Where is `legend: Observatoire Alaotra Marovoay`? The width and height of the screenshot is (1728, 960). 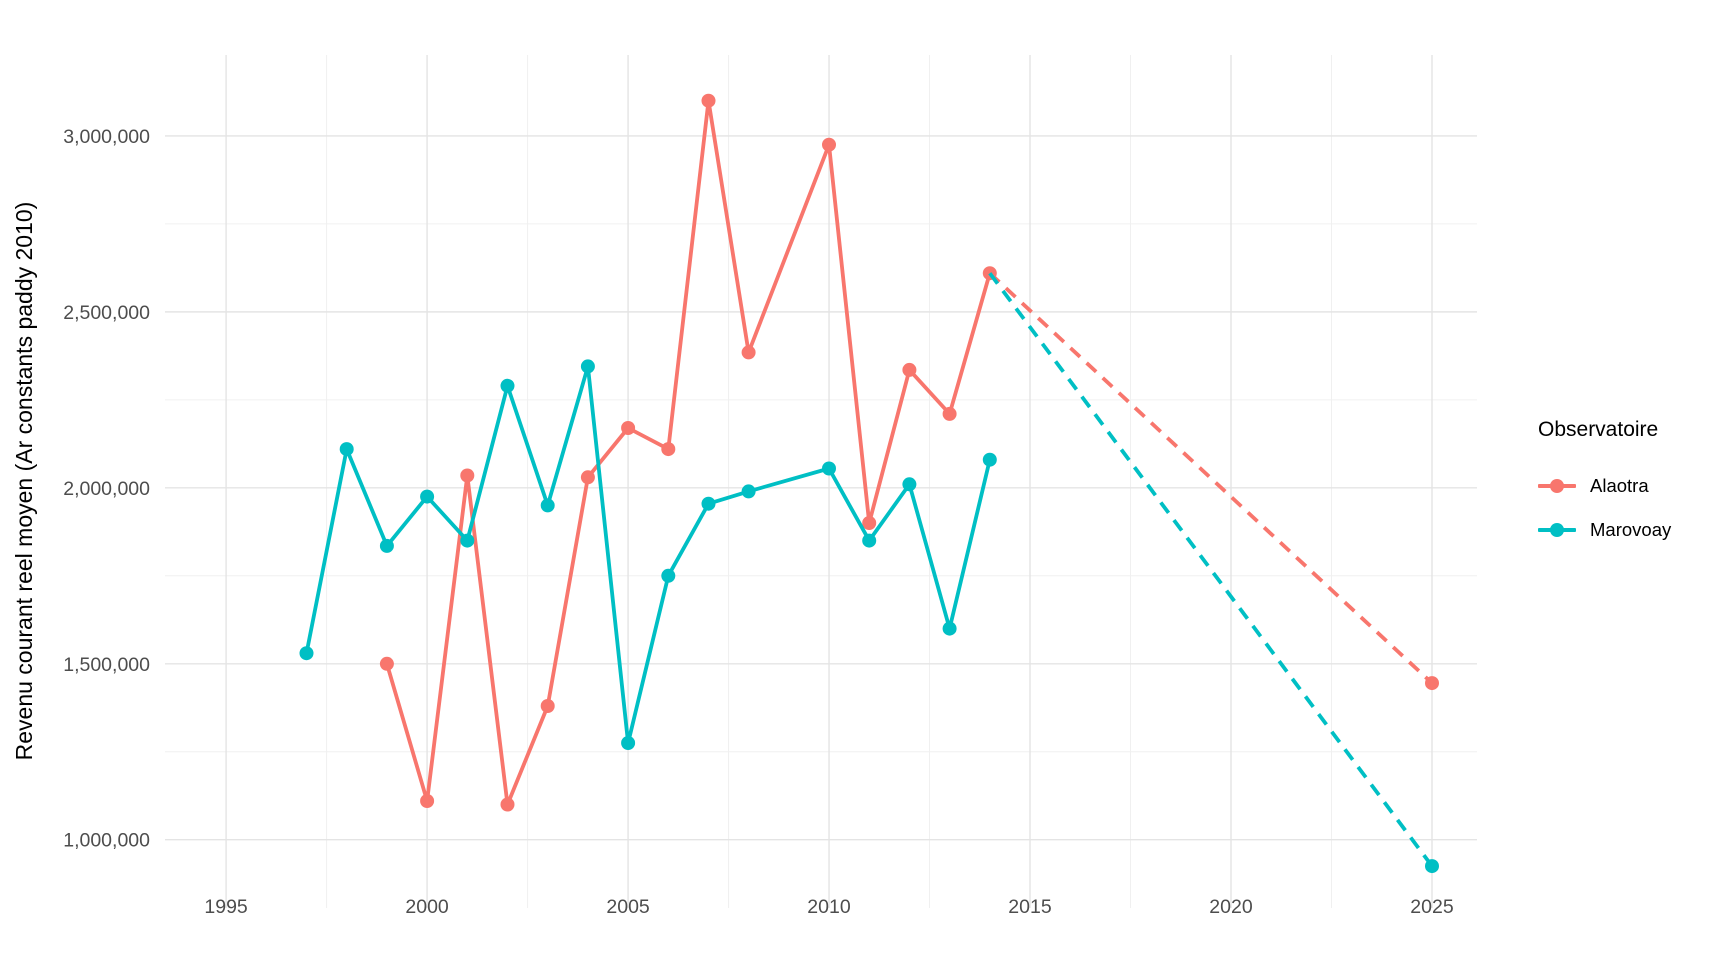
legend: Observatoire Alaotra Marovoay is located at coordinates (1604, 485).